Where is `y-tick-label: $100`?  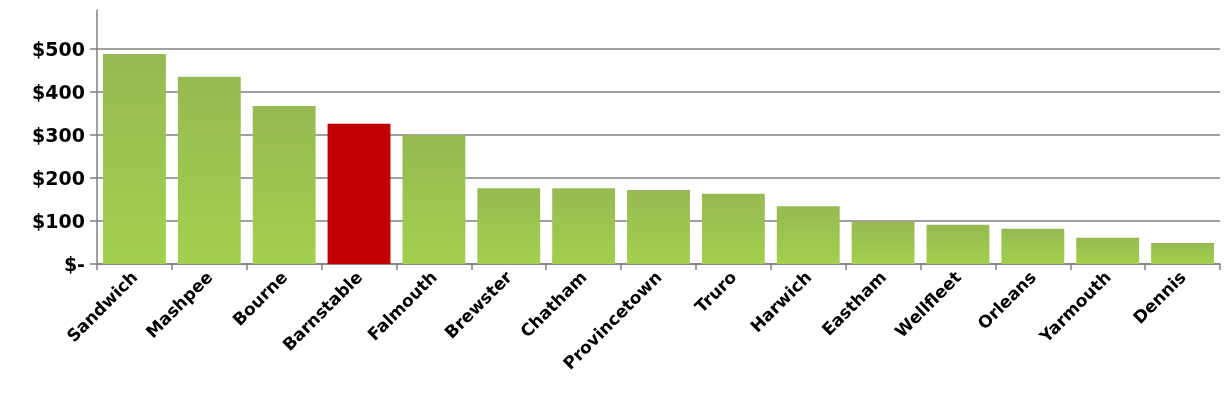 y-tick-label: $100 is located at coordinates (58, 220).